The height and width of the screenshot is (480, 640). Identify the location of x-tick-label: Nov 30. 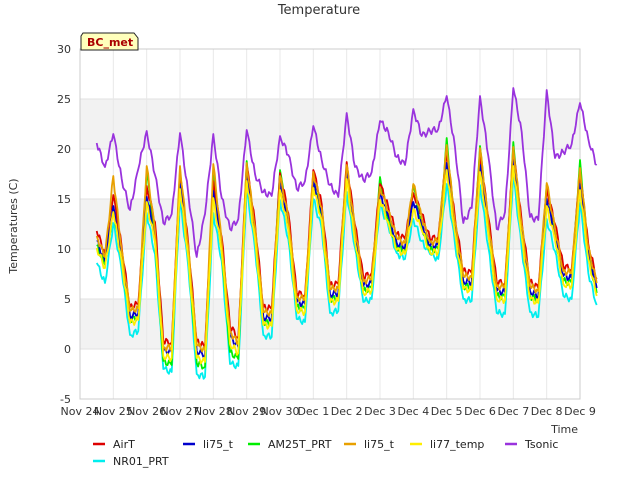
(280, 411).